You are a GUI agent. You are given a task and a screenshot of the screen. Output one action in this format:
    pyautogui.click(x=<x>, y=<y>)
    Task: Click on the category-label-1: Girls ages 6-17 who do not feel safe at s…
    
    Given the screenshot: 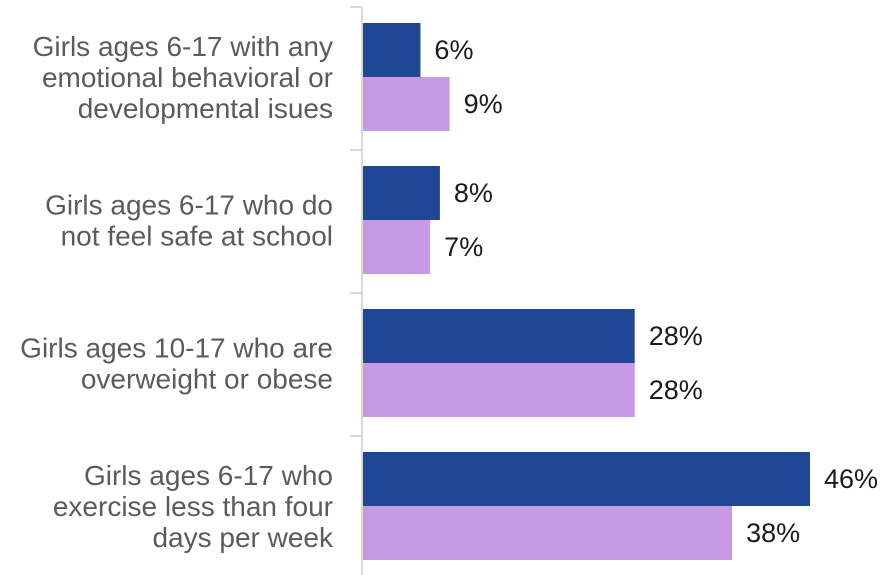 What is the action you would take?
    pyautogui.click(x=189, y=221)
    